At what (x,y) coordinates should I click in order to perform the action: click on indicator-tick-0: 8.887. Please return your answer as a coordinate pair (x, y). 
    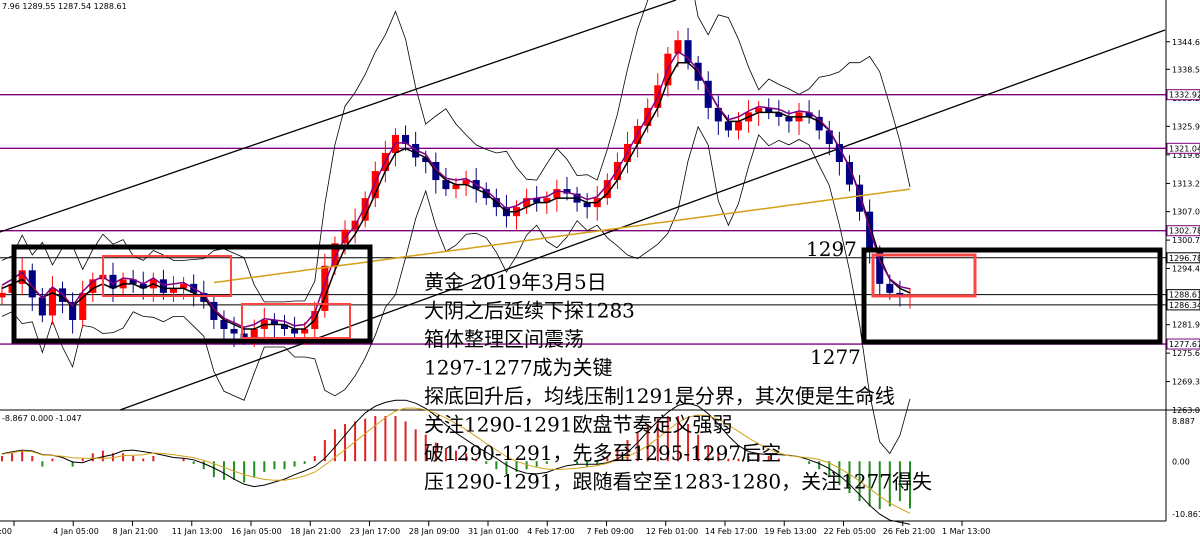
    Looking at the image, I should click on (1183, 421).